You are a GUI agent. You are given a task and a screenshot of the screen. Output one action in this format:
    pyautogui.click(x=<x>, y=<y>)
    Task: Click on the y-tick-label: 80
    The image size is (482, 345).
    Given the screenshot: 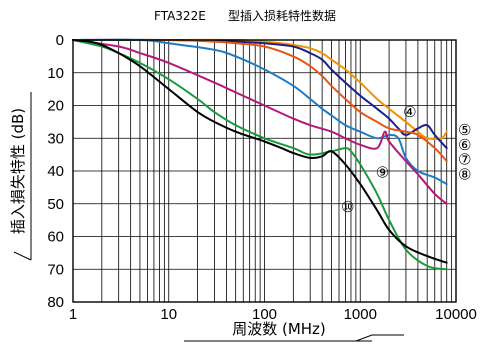 What is the action you would take?
    pyautogui.click(x=55, y=302)
    